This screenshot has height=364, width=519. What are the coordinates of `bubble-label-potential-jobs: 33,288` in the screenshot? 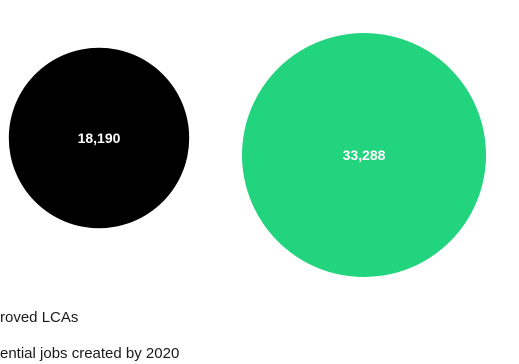 It's located at (364, 155).